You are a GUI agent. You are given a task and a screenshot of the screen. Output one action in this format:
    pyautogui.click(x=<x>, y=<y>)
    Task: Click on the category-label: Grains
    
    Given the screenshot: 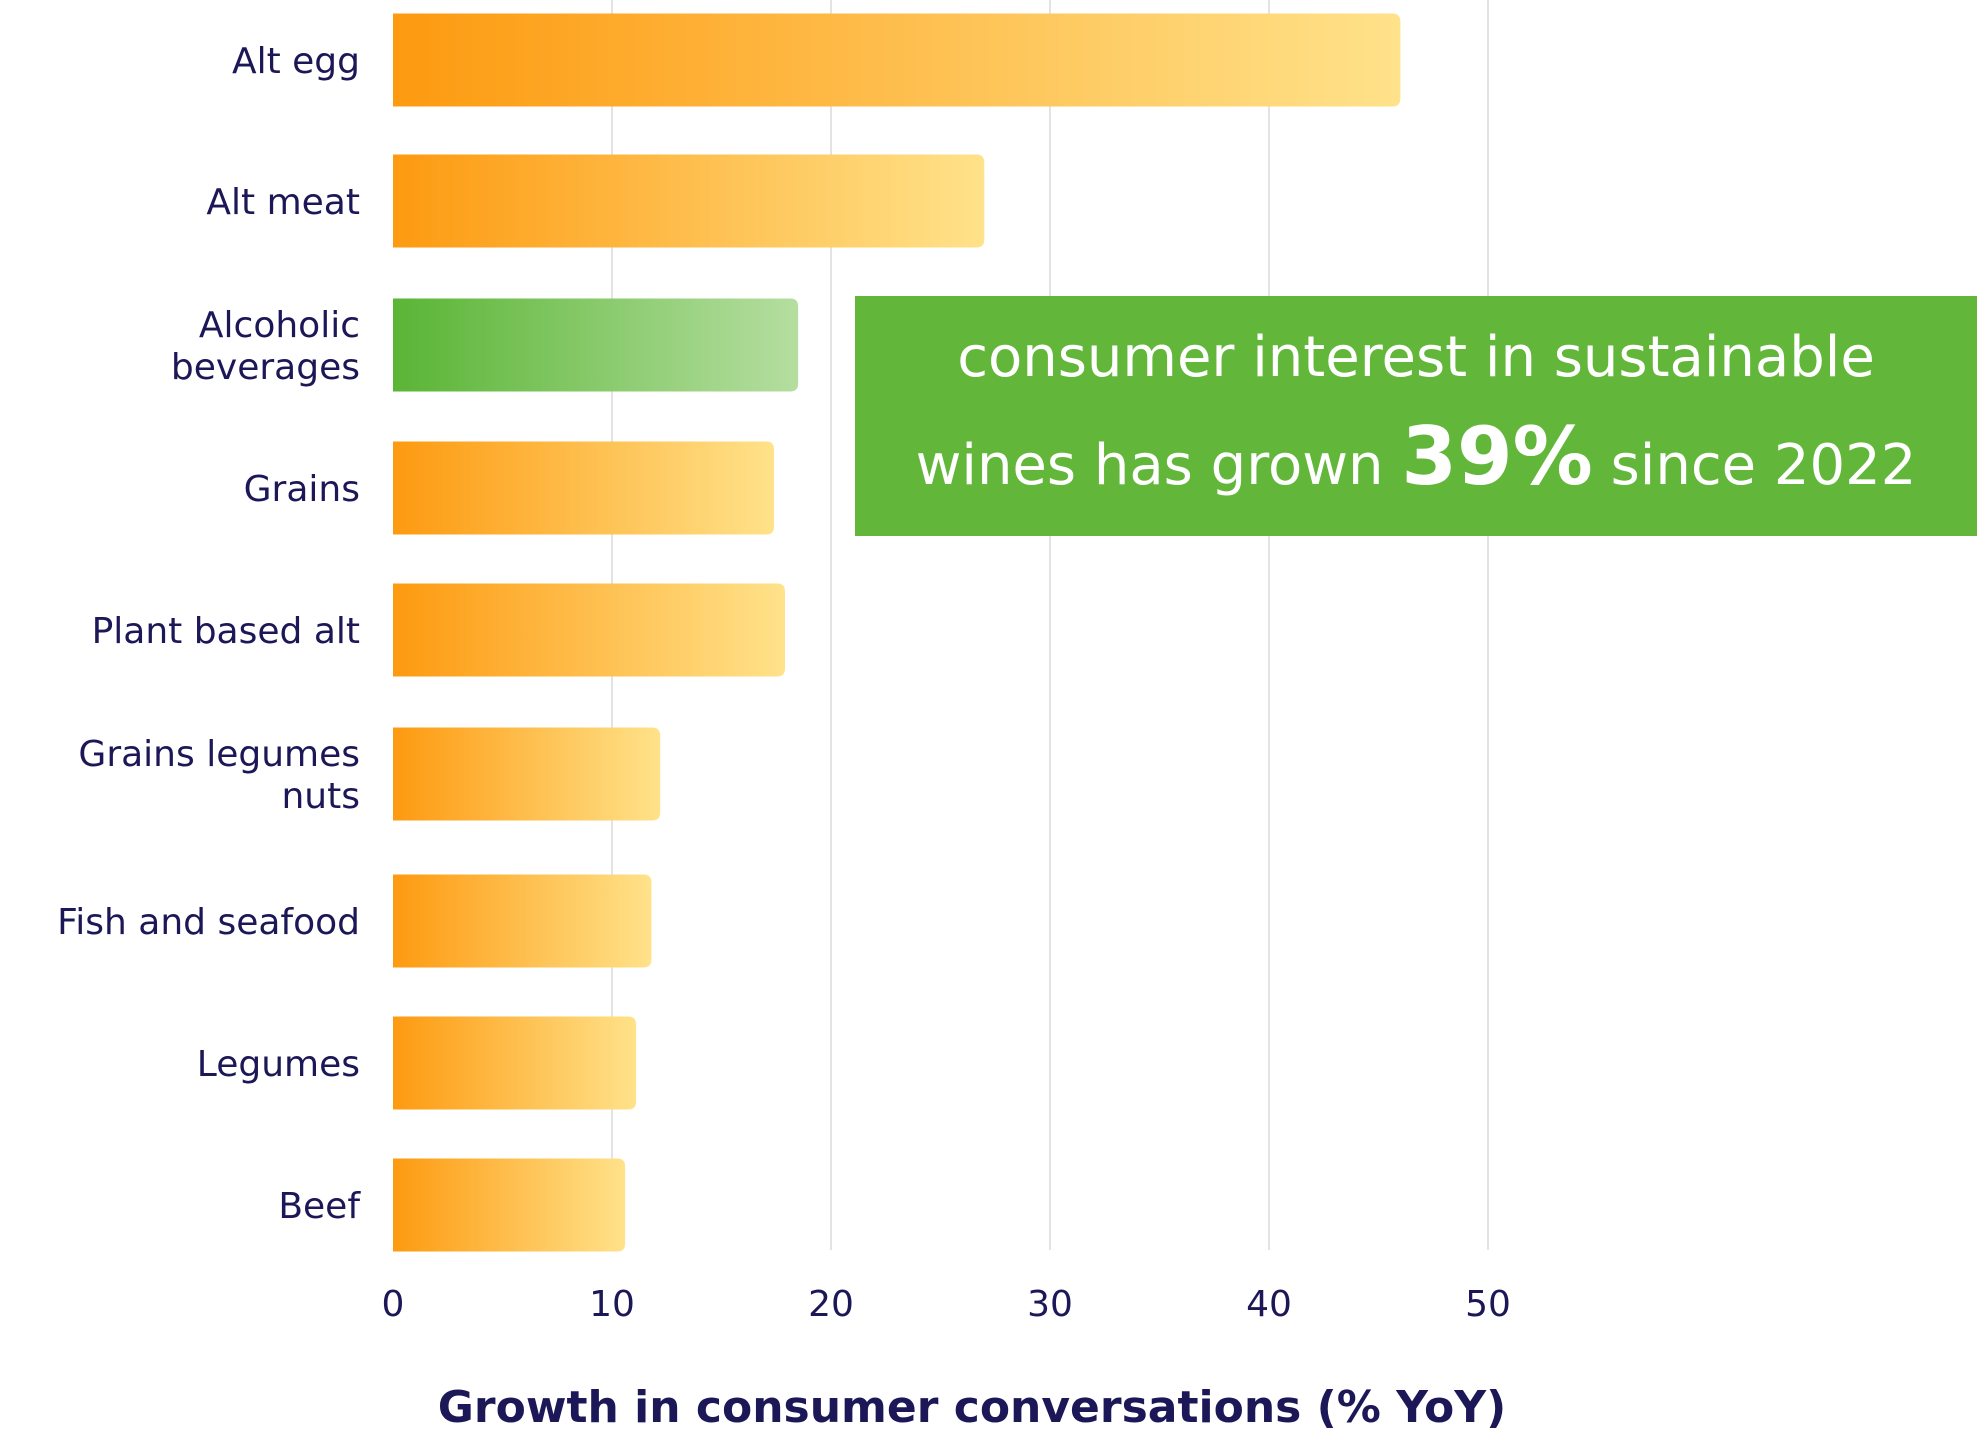 What is the action you would take?
    pyautogui.click(x=302, y=489)
    